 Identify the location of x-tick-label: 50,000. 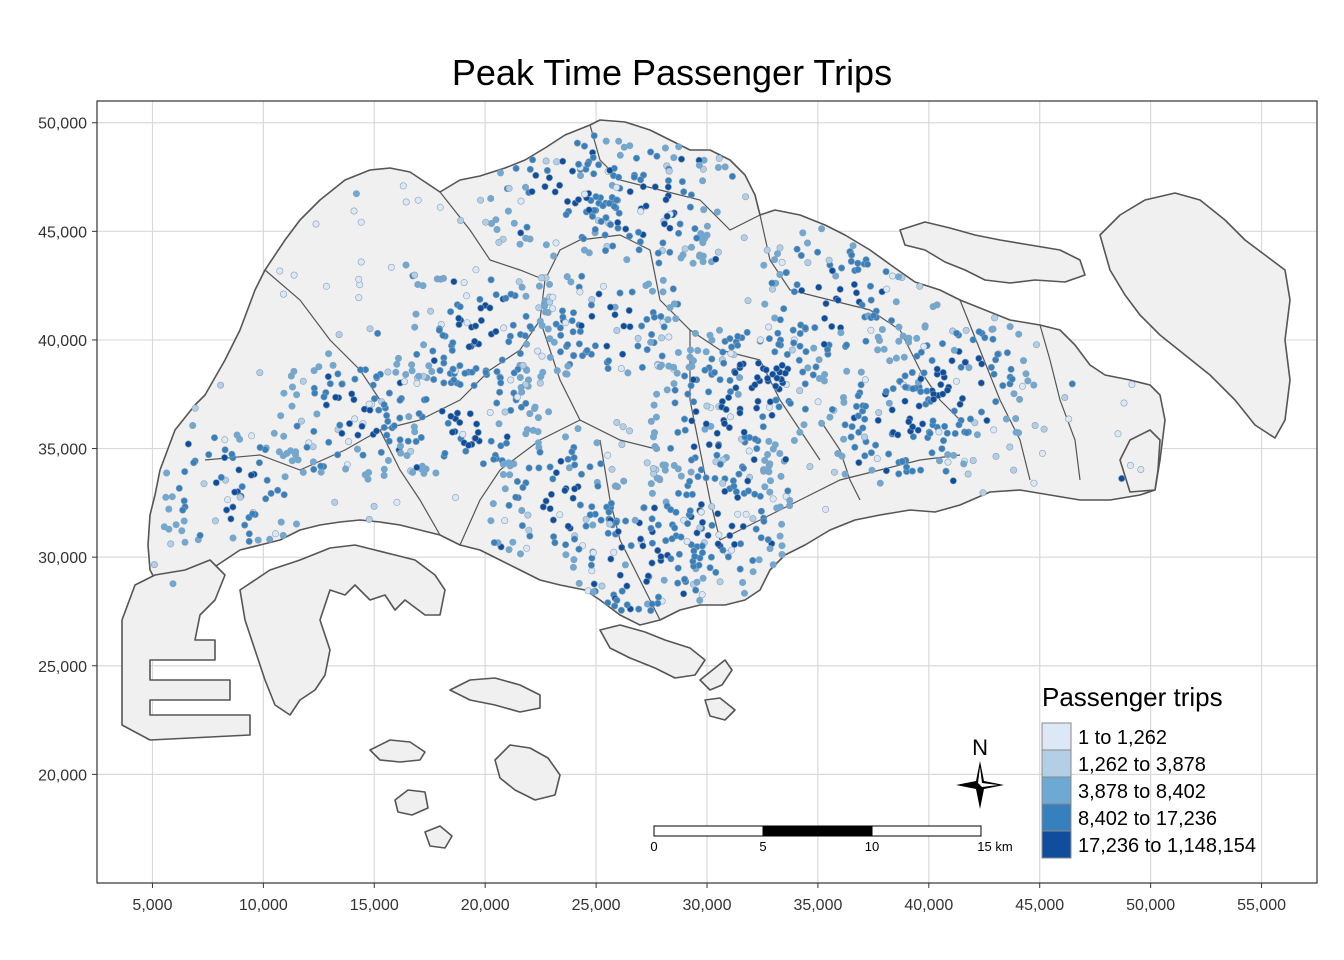
(1150, 905).